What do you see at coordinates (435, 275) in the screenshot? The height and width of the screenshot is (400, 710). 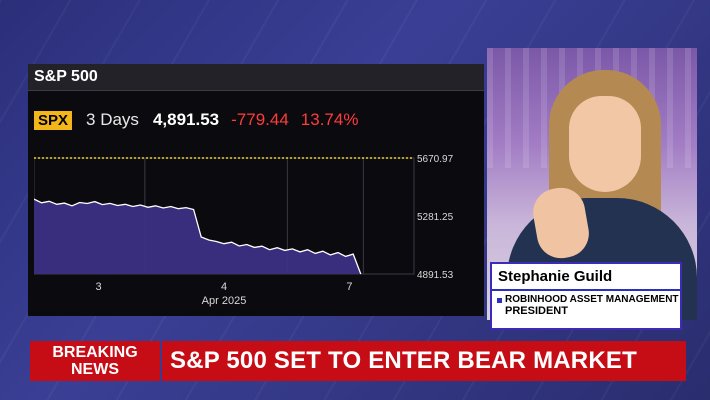 I see `y-tick-label: 4891.53` at bounding box center [435, 275].